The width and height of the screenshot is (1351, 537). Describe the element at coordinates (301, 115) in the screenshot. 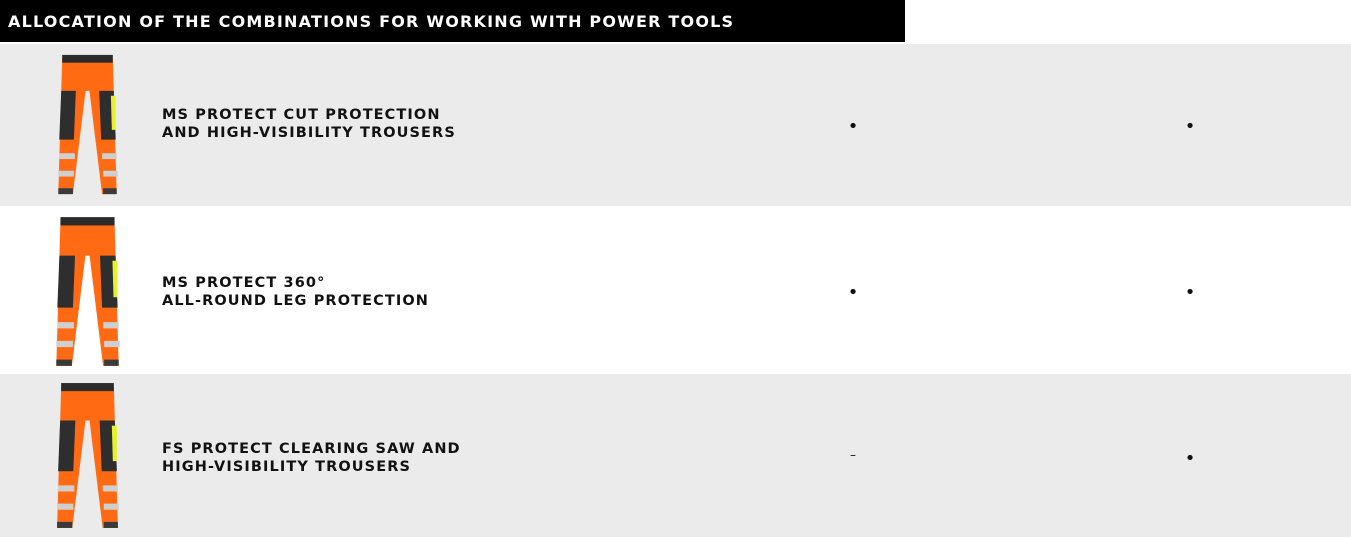

I see `label-line: MS PROTECT CUT PROTECTION` at that location.